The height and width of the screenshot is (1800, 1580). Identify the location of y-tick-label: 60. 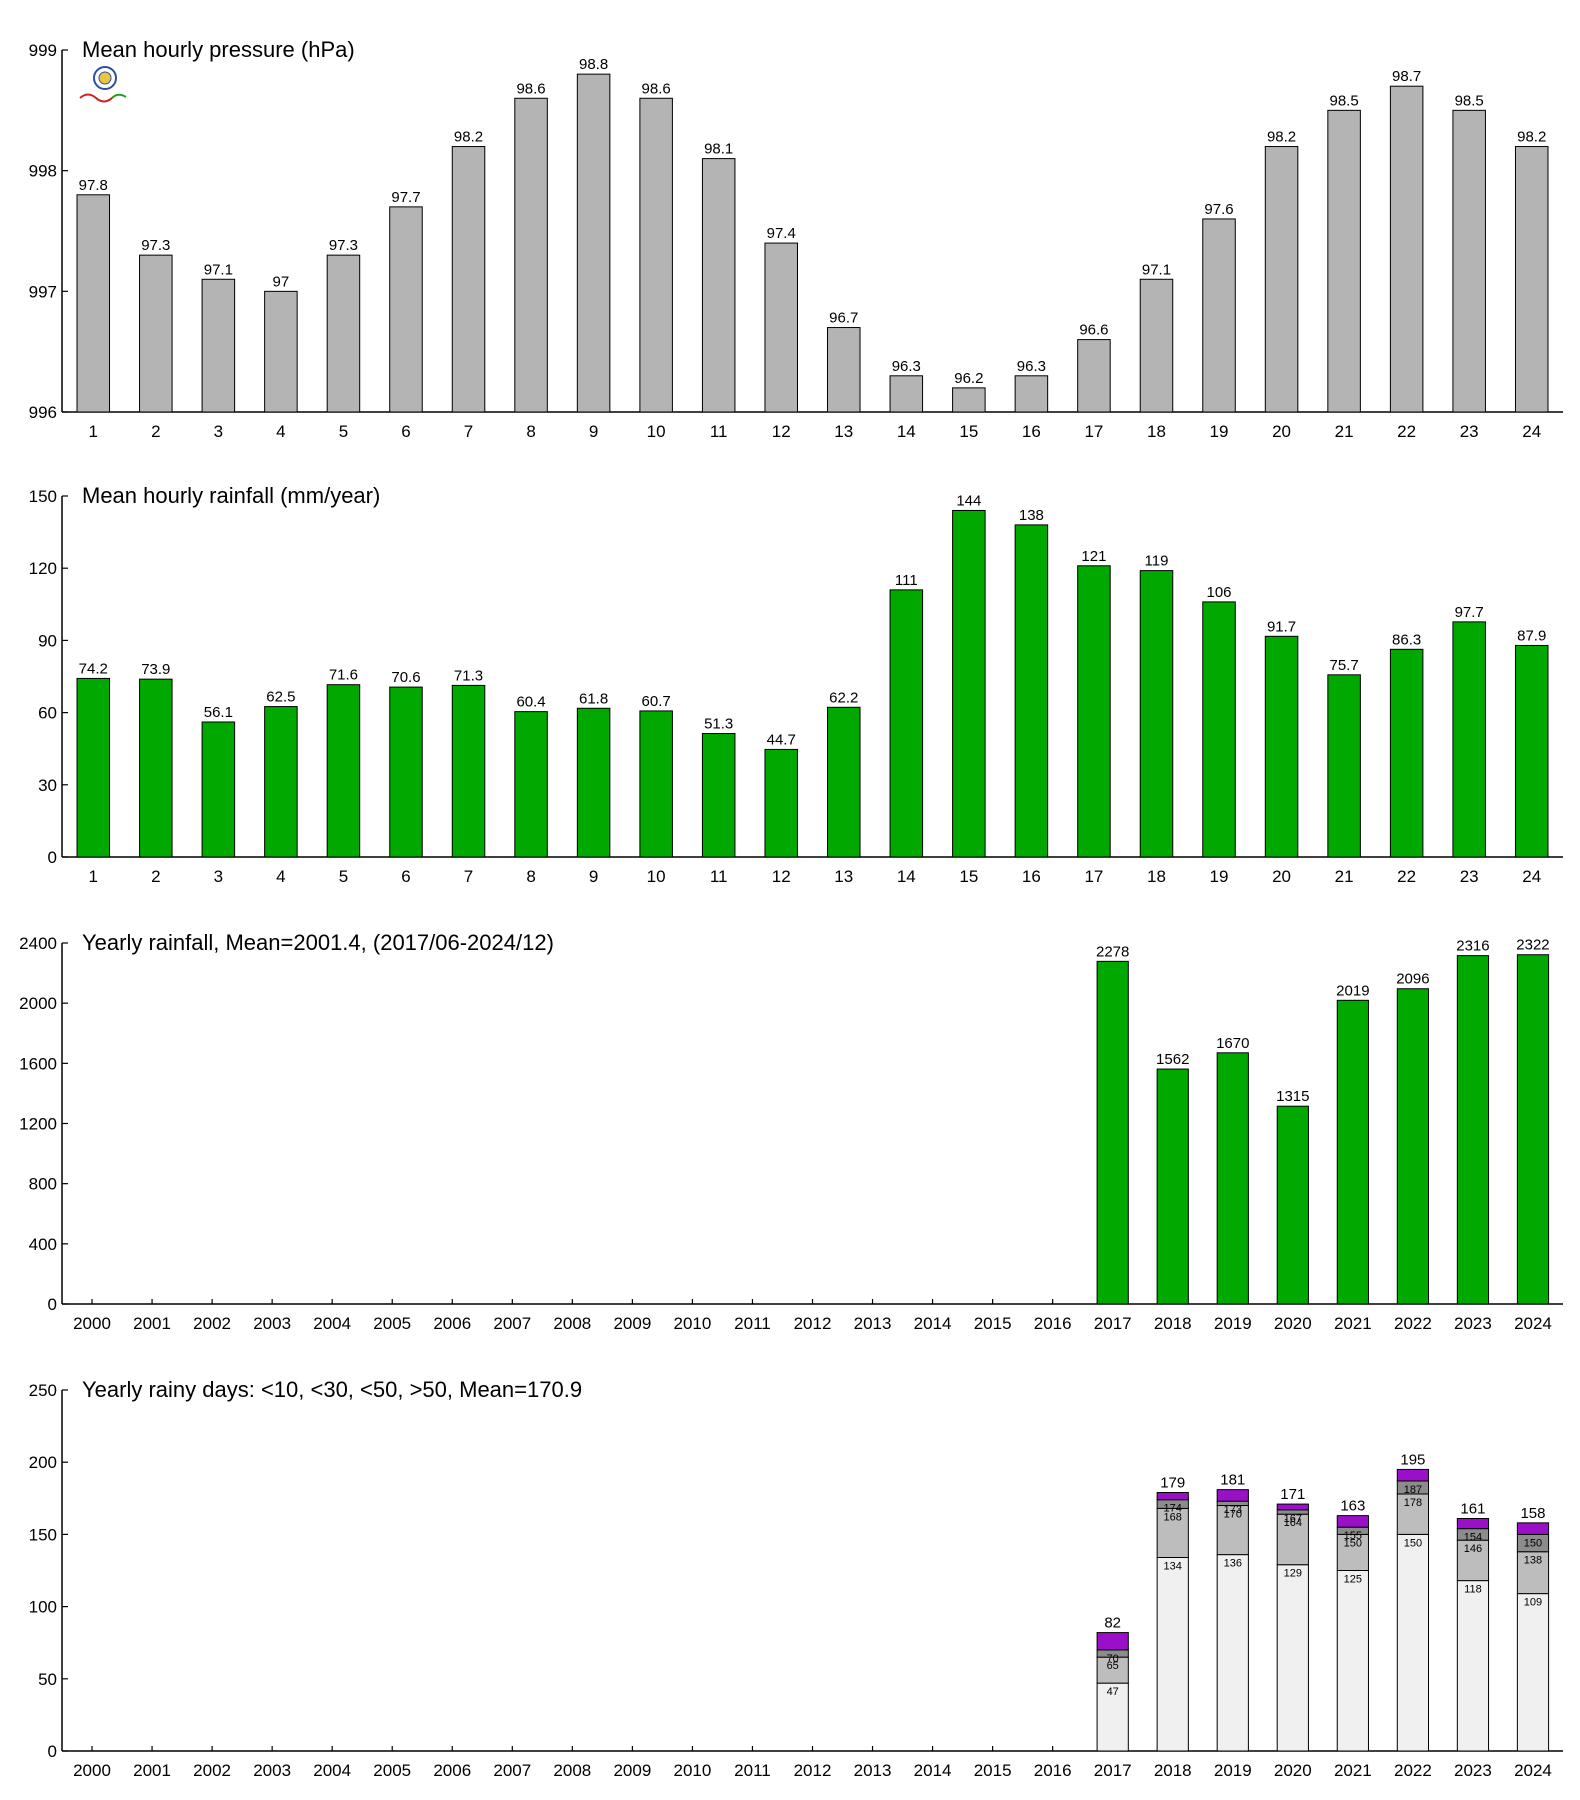
(47, 713).